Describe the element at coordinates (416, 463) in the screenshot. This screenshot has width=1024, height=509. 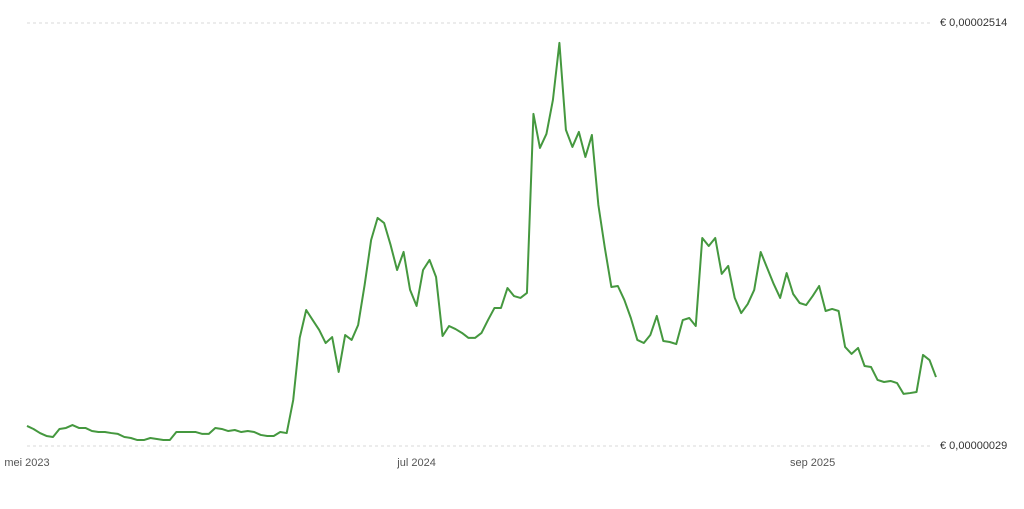
I see `x-tick-label: jul 2024` at that location.